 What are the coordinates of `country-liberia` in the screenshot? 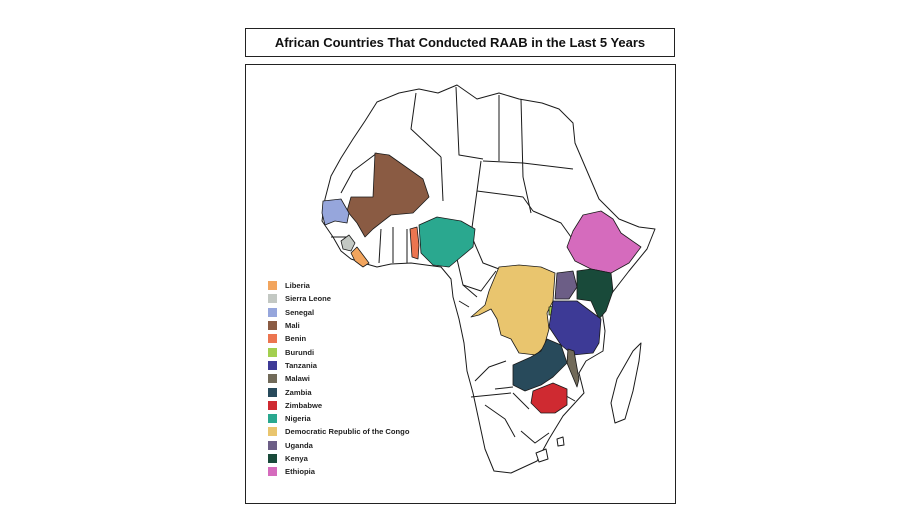 It's located at (360, 257).